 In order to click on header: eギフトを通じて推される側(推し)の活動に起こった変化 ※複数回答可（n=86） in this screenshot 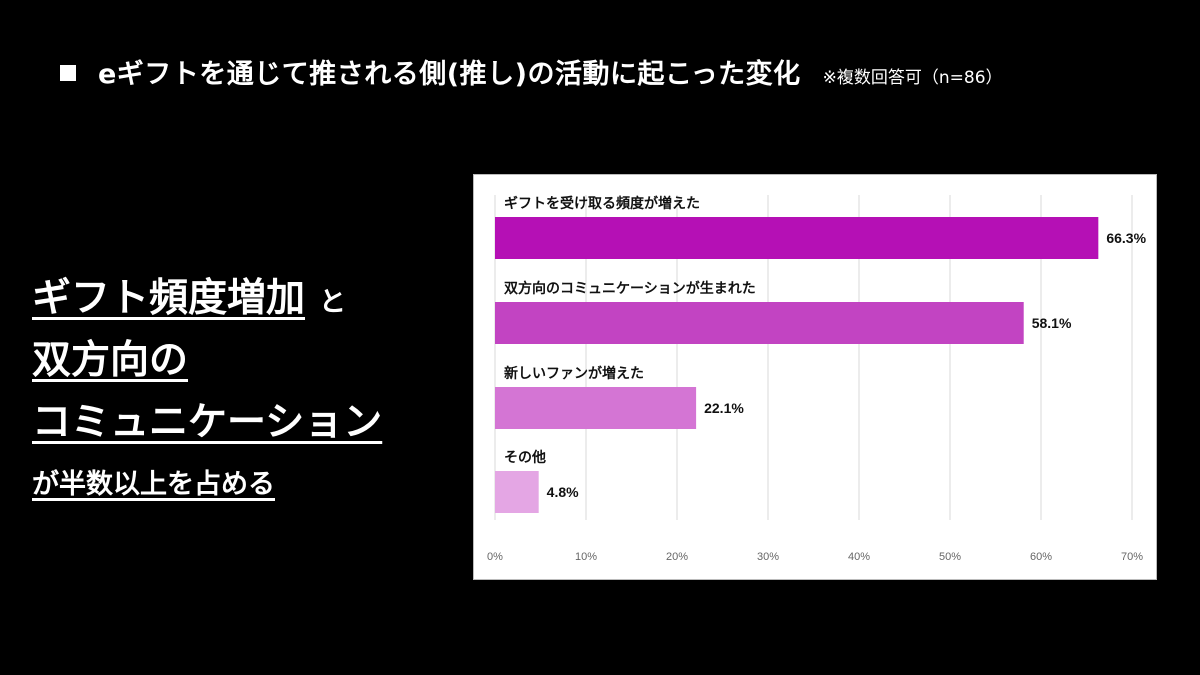, I will do `click(531, 71)`.